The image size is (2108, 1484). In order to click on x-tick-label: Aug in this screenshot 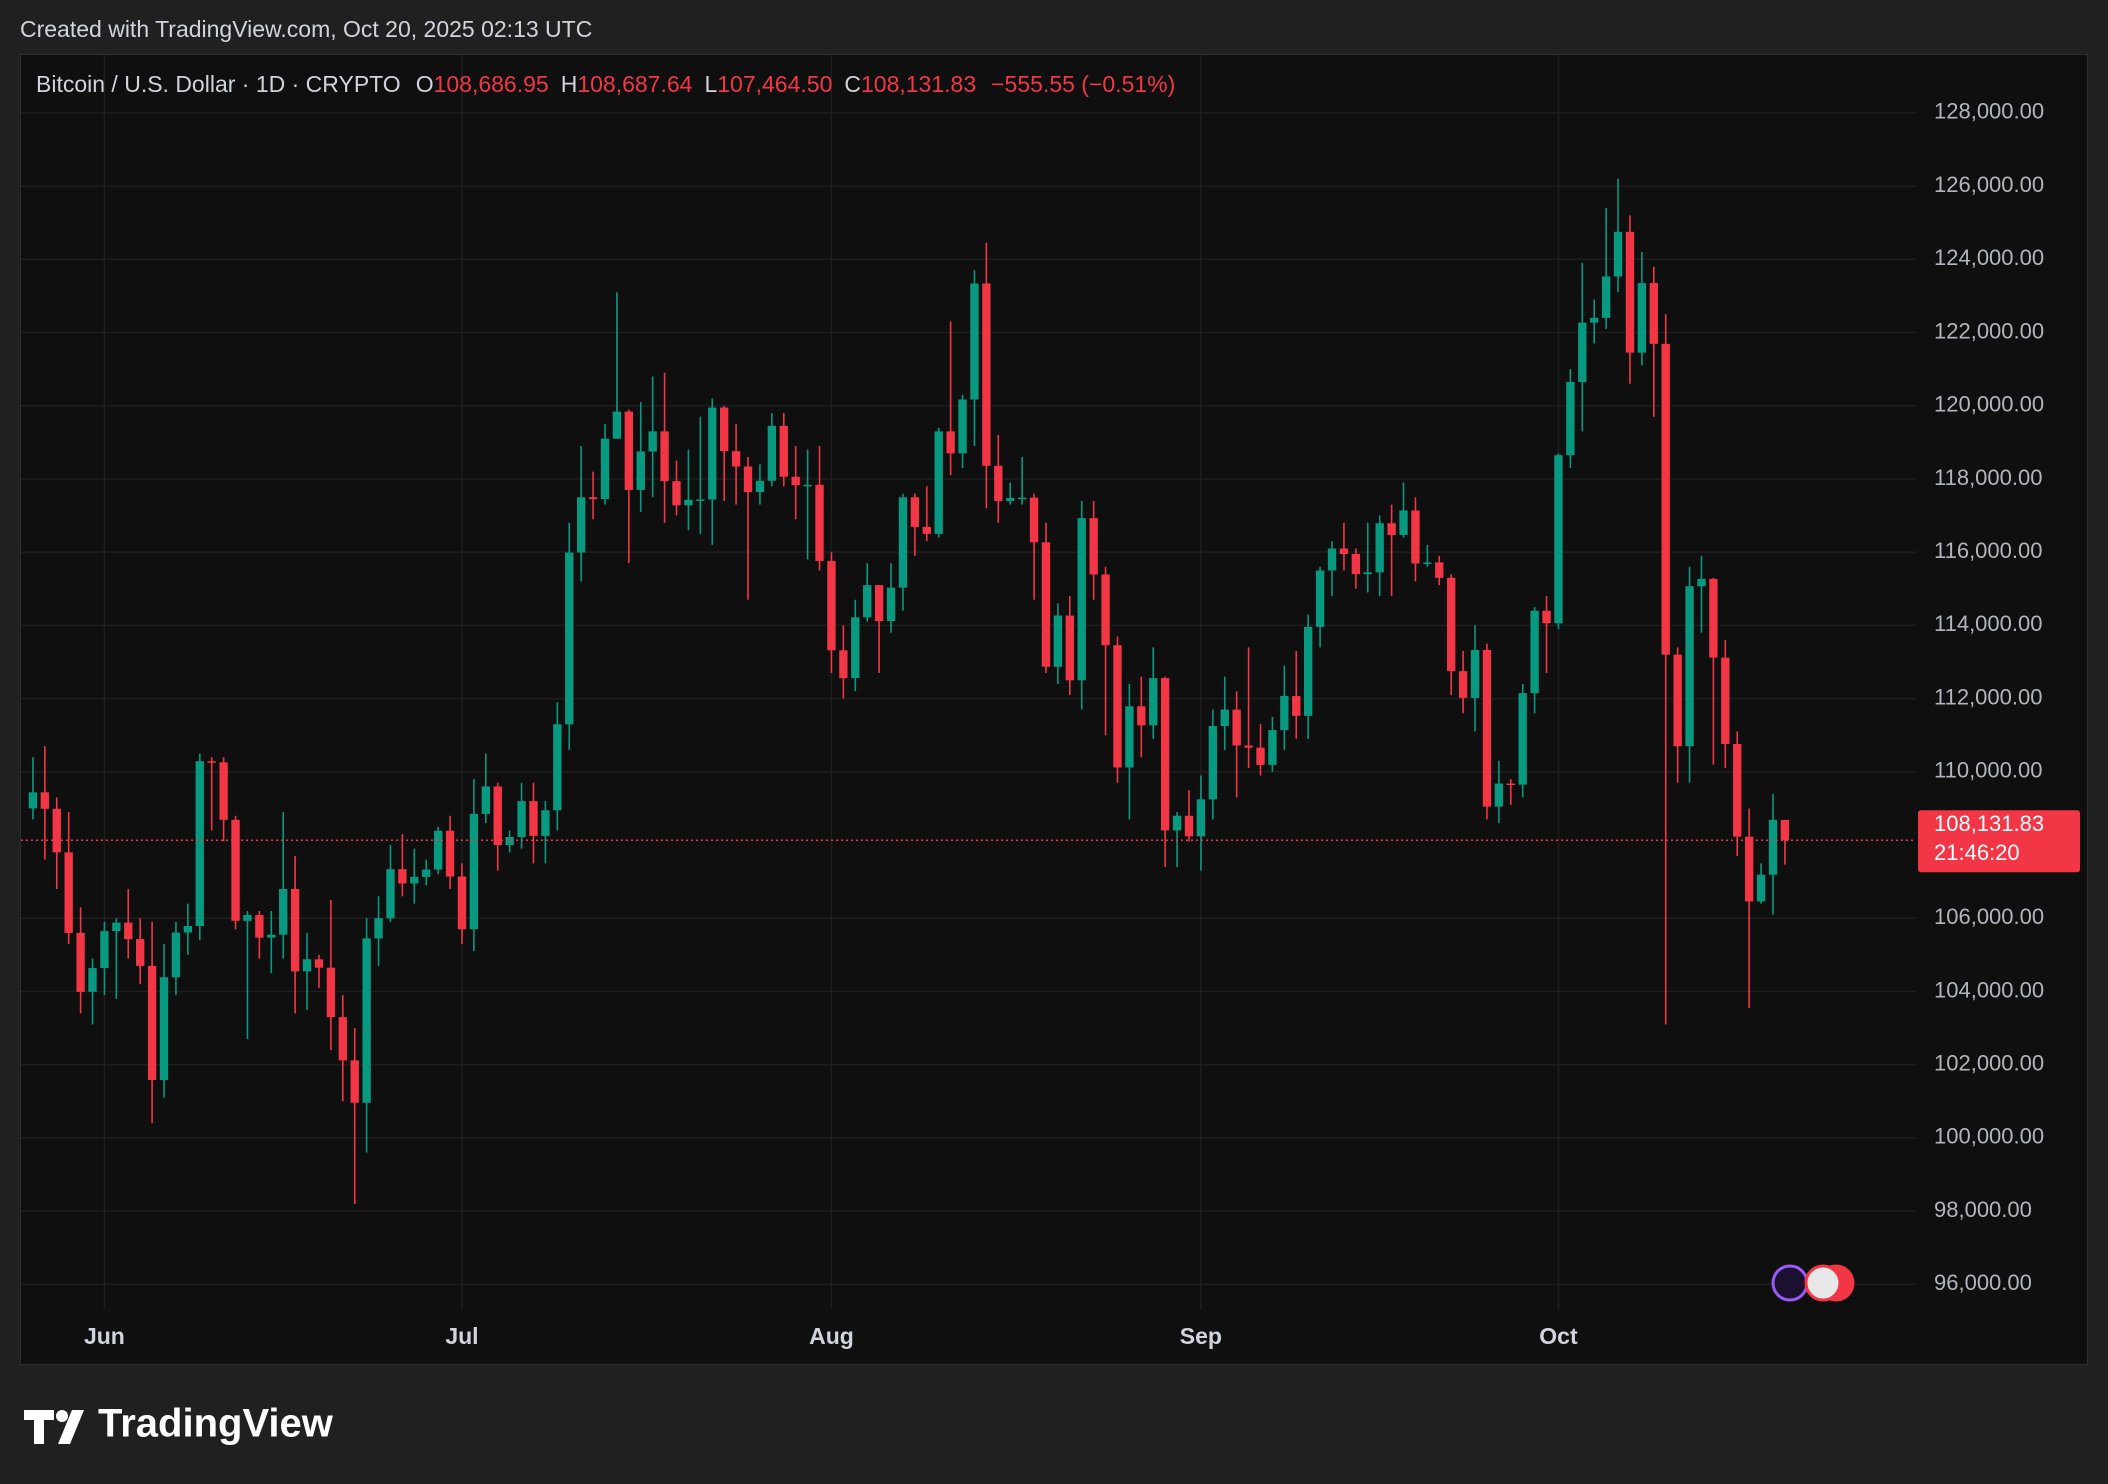, I will do `click(831, 1336)`.